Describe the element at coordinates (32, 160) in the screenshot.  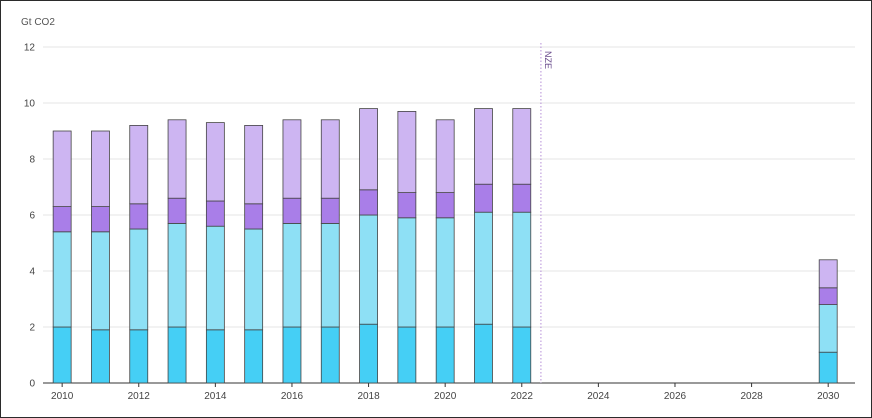
I see `y-tick-label: 8` at that location.